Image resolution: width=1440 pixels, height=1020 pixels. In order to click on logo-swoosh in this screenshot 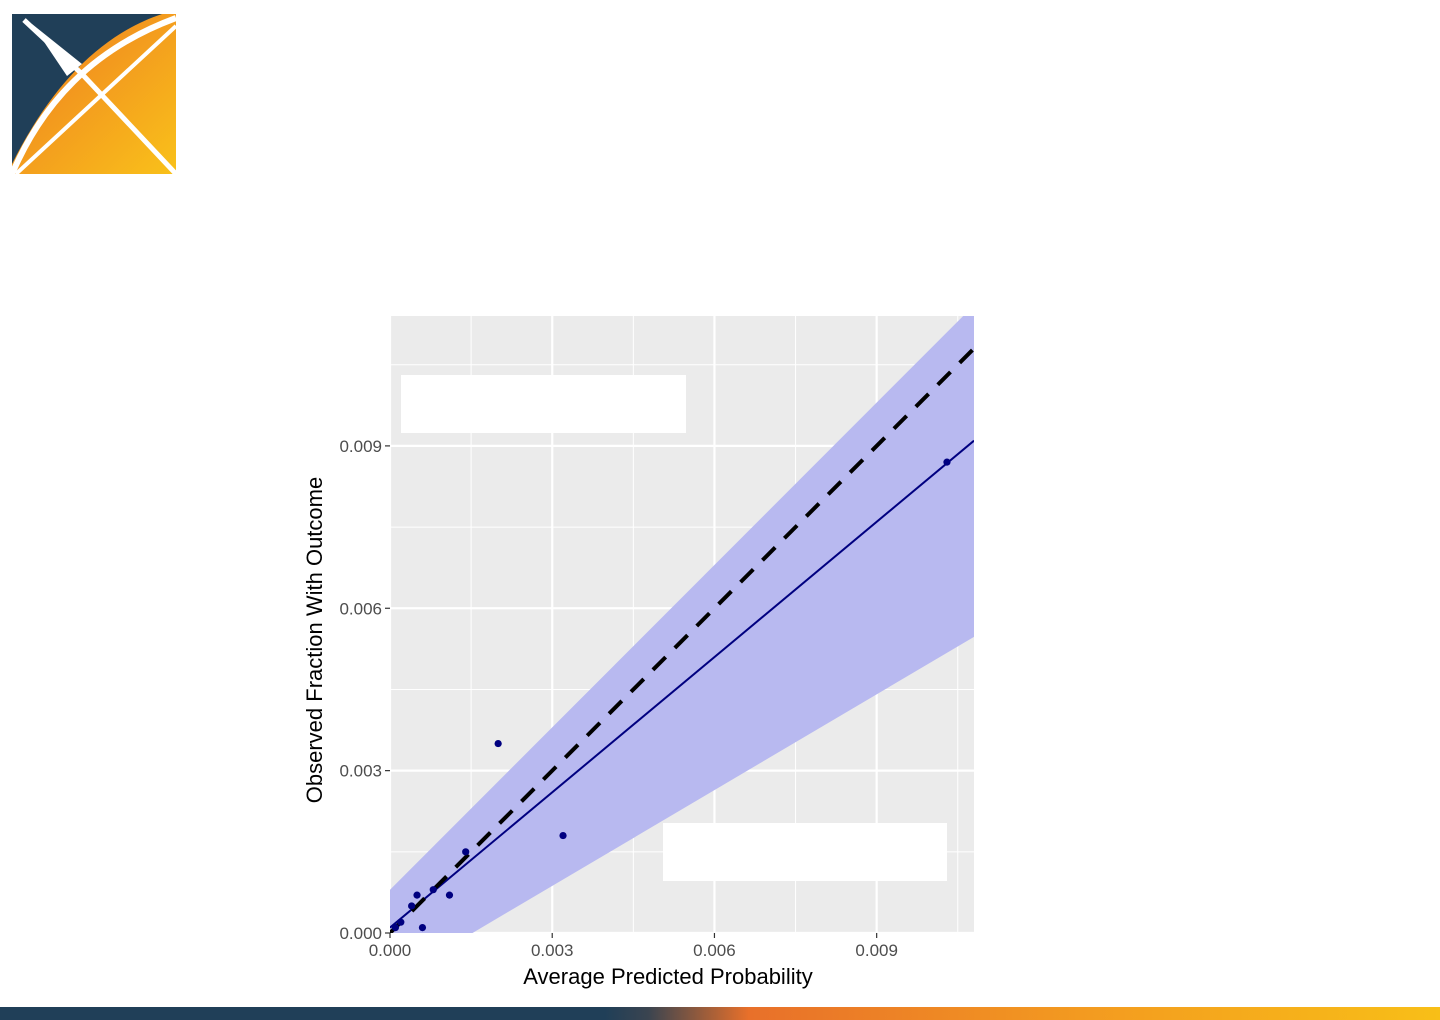, I will do `click(94, 94)`.